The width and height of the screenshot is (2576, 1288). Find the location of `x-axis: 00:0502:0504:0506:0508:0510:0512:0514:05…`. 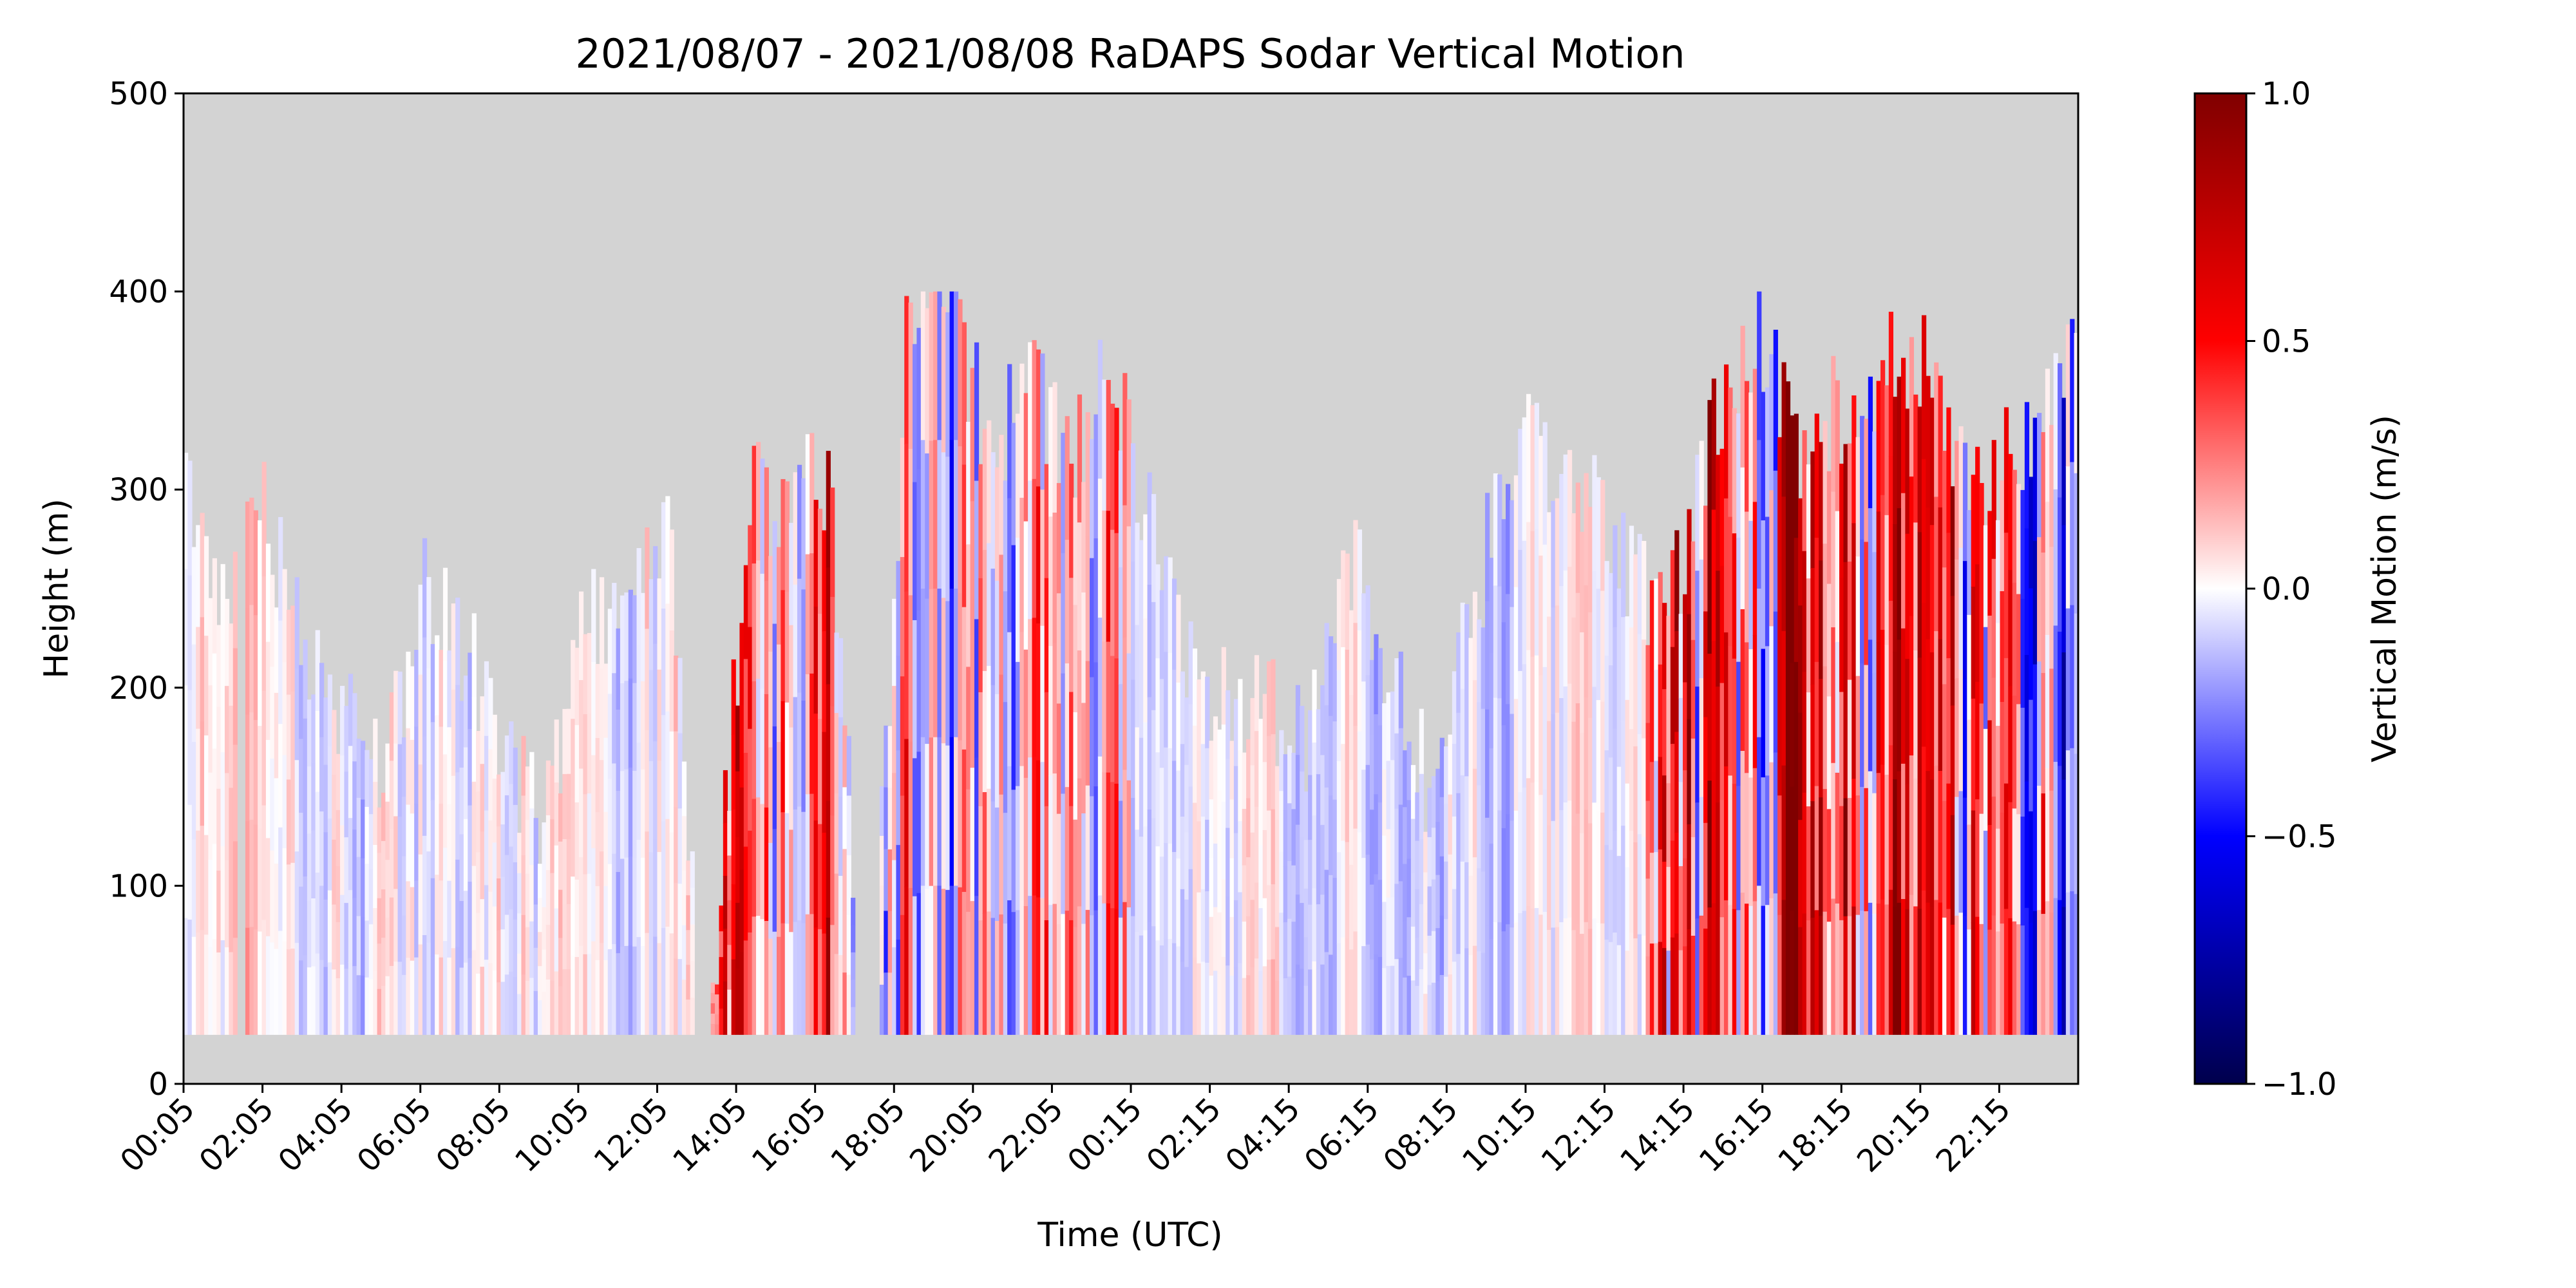

x-axis: 00:0502:0504:0506:0508:0510:0512:0514:05… is located at coordinates (1065, 1131).